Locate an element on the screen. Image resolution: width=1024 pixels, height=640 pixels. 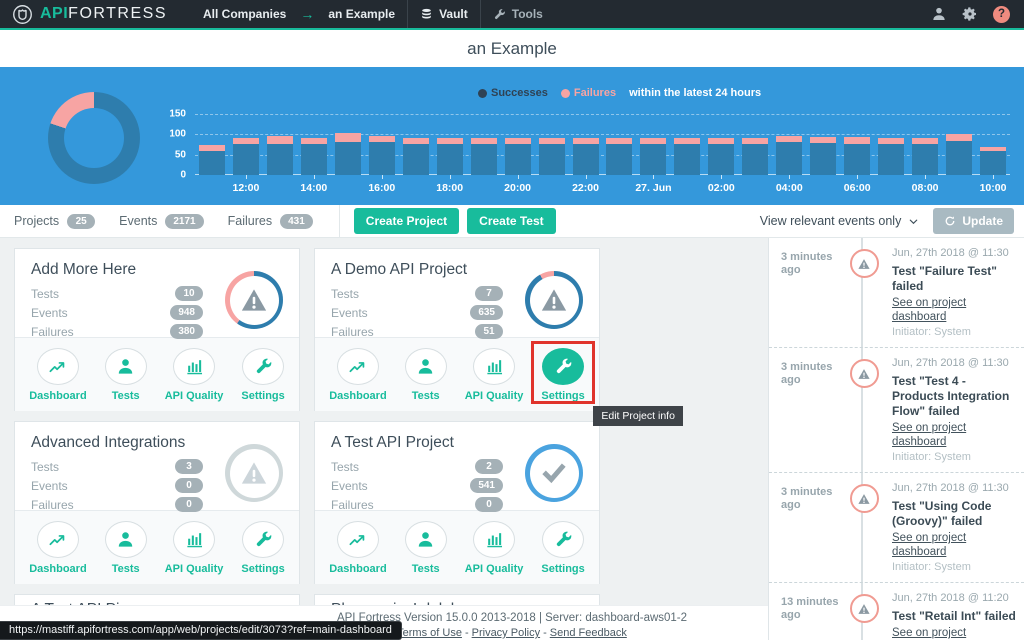
nav-all-companies: All Companies is located at coordinates (245, 14).